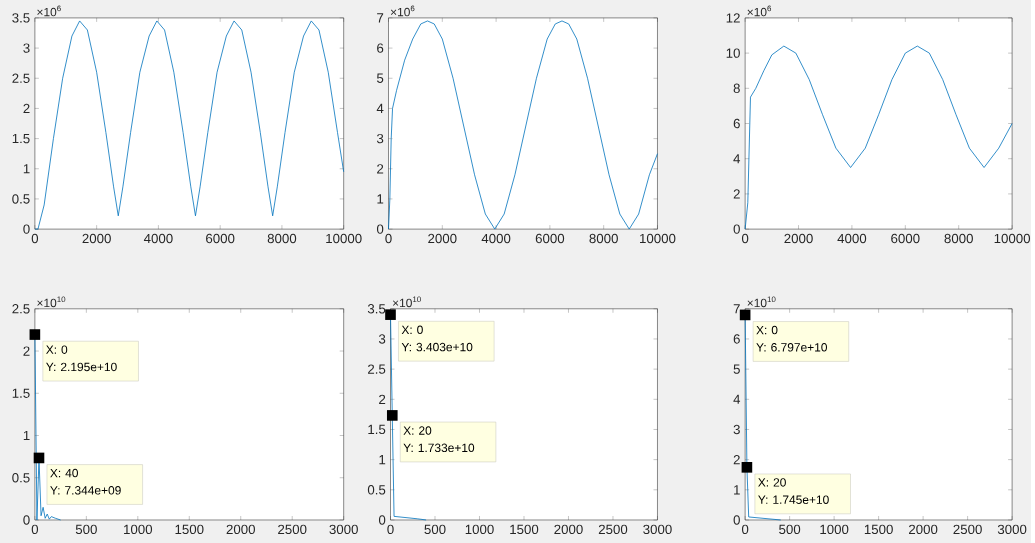 The height and width of the screenshot is (543, 1035). I want to click on y-tick-label: 12, so click(733, 18).